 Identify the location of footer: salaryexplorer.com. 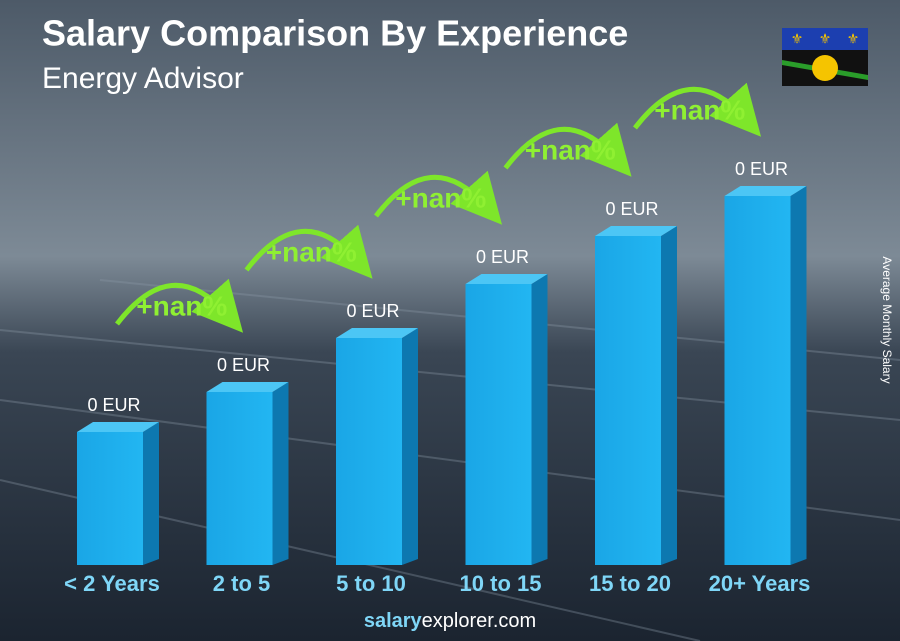
(450, 621).